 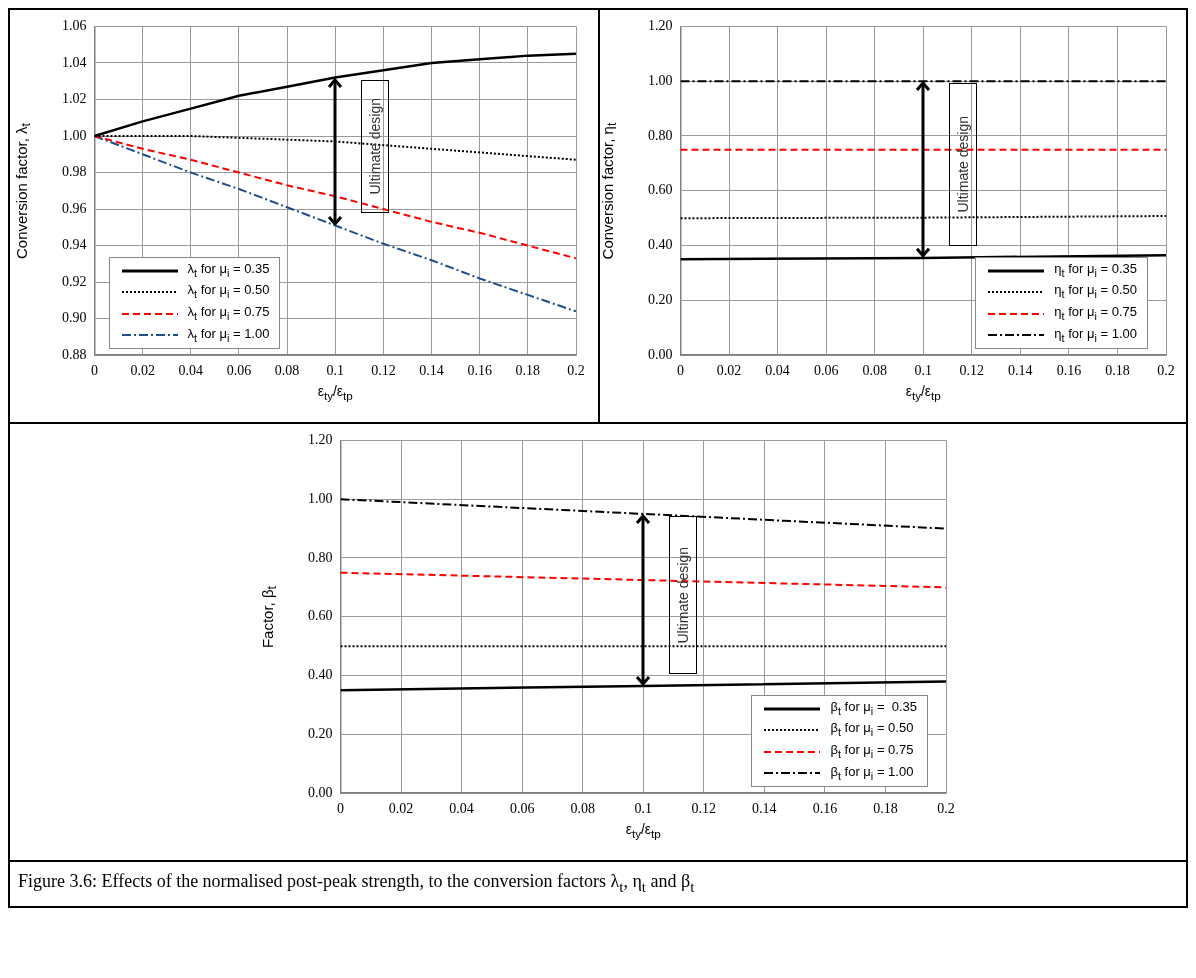 What do you see at coordinates (598, 883) in the screenshot?
I see `caption: Figure 3.6: Effects of the normalised post-peak strength, to the conversion factors λ$_{t}$, η$_{t}$ and β$_{t}$` at bounding box center [598, 883].